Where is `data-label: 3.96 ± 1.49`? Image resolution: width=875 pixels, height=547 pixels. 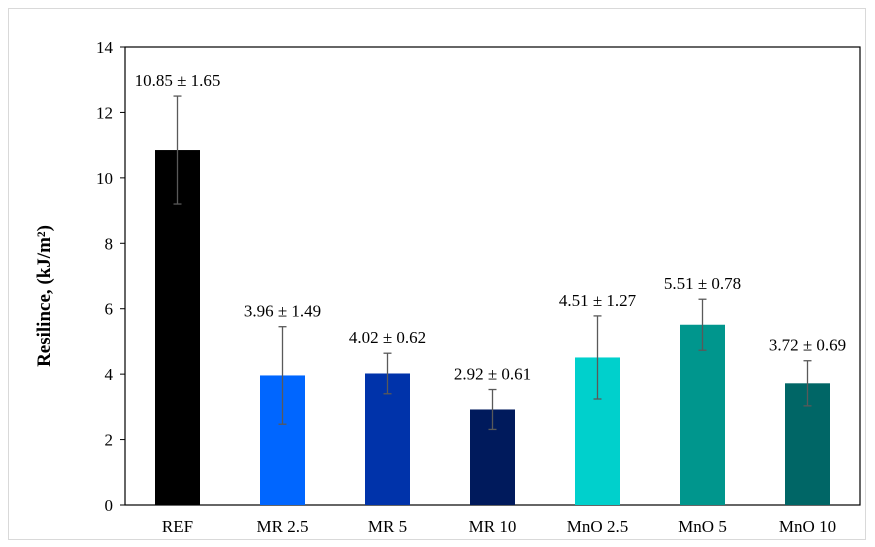 data-label: 3.96 ± 1.49 is located at coordinates (282, 311).